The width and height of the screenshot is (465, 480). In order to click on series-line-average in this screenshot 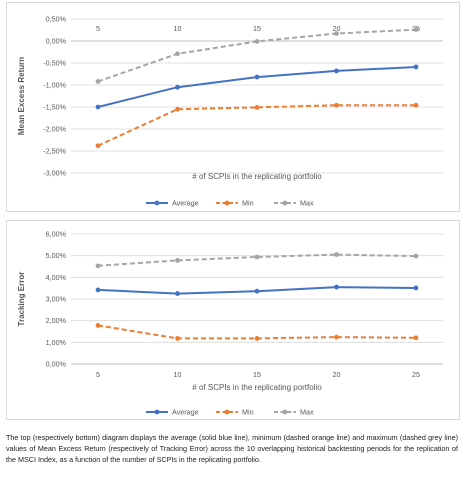, I will do `click(257, 87)`.